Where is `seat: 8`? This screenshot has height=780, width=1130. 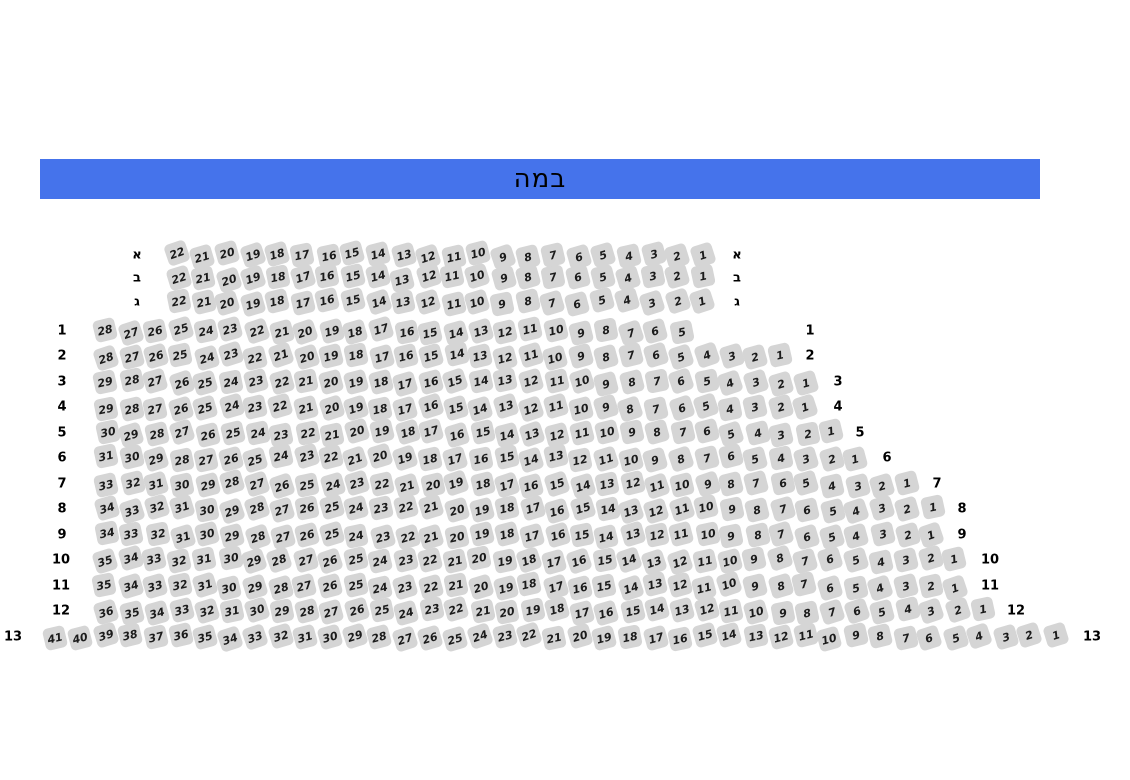
seat: 8 is located at coordinates (657, 431).